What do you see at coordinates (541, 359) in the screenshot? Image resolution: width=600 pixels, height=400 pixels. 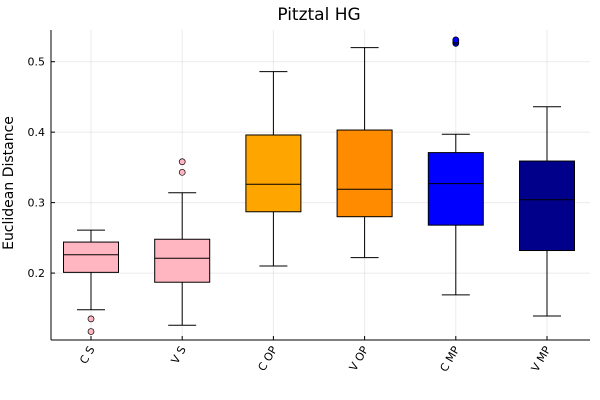 I see `x-tick-label: V MP` at bounding box center [541, 359].